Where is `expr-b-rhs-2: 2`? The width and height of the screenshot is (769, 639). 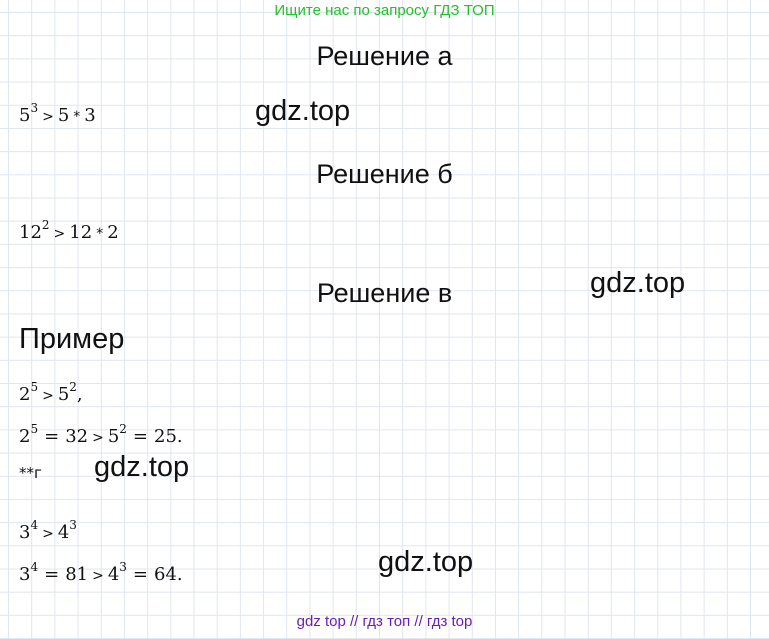
expr-b-rhs-2: 2 is located at coordinates (113, 232).